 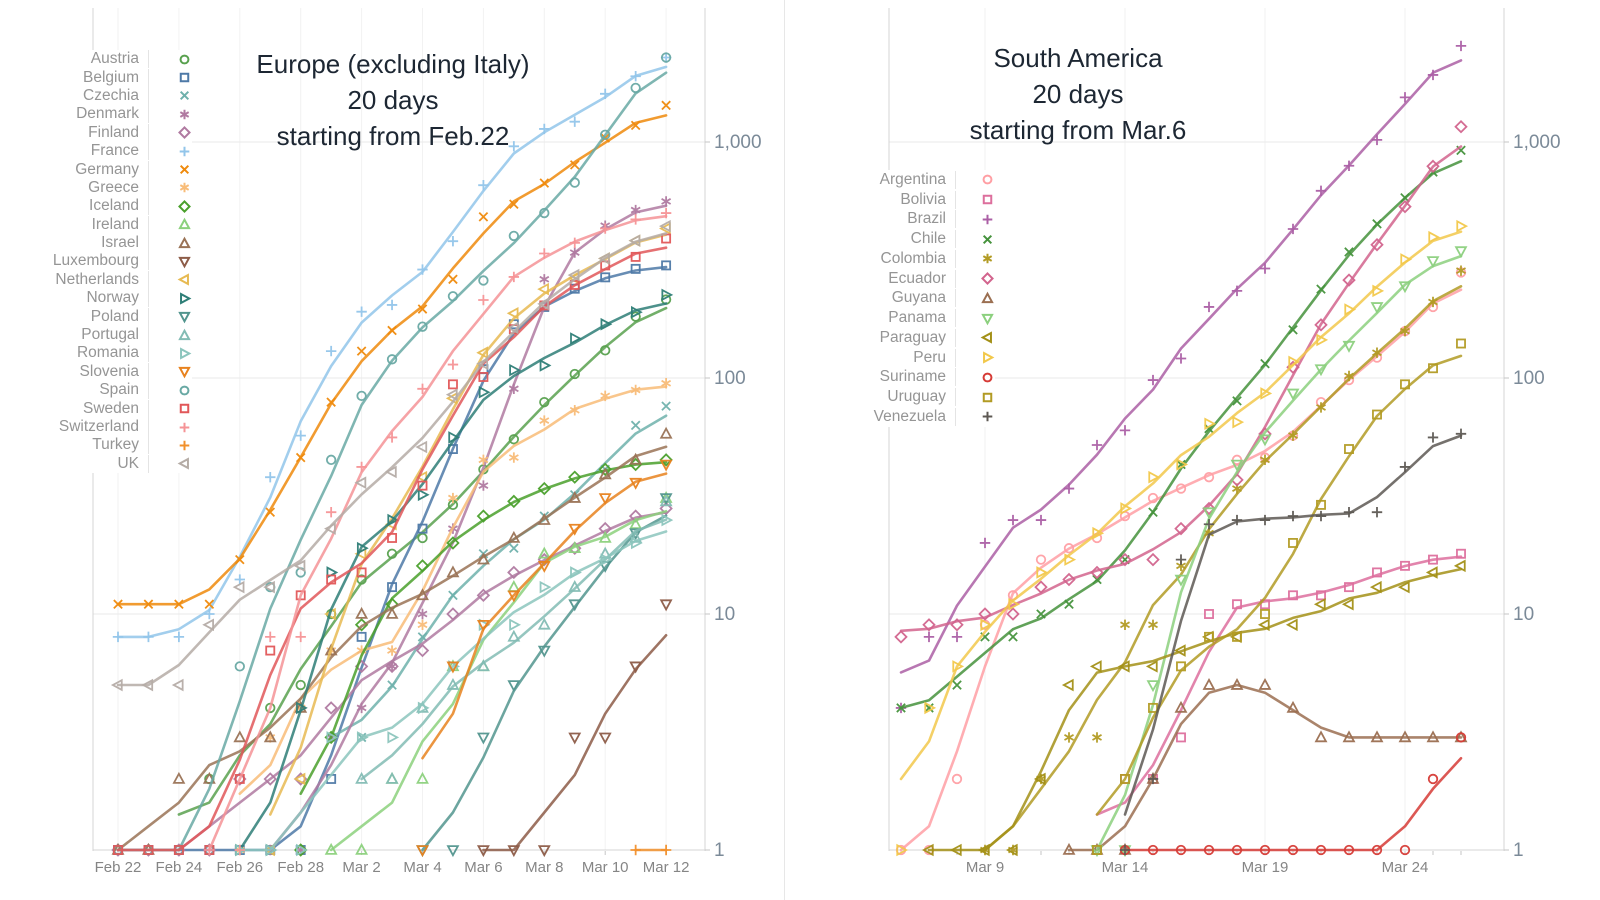 I want to click on series-slovenia, so click(x=544, y=658).